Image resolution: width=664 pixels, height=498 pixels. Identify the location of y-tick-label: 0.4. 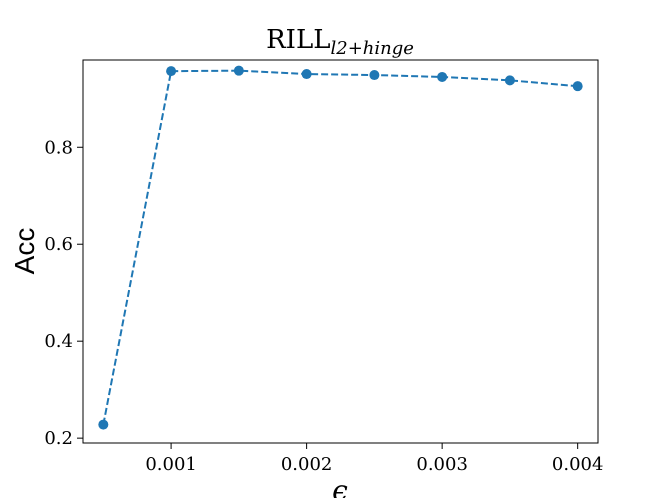
(58, 341).